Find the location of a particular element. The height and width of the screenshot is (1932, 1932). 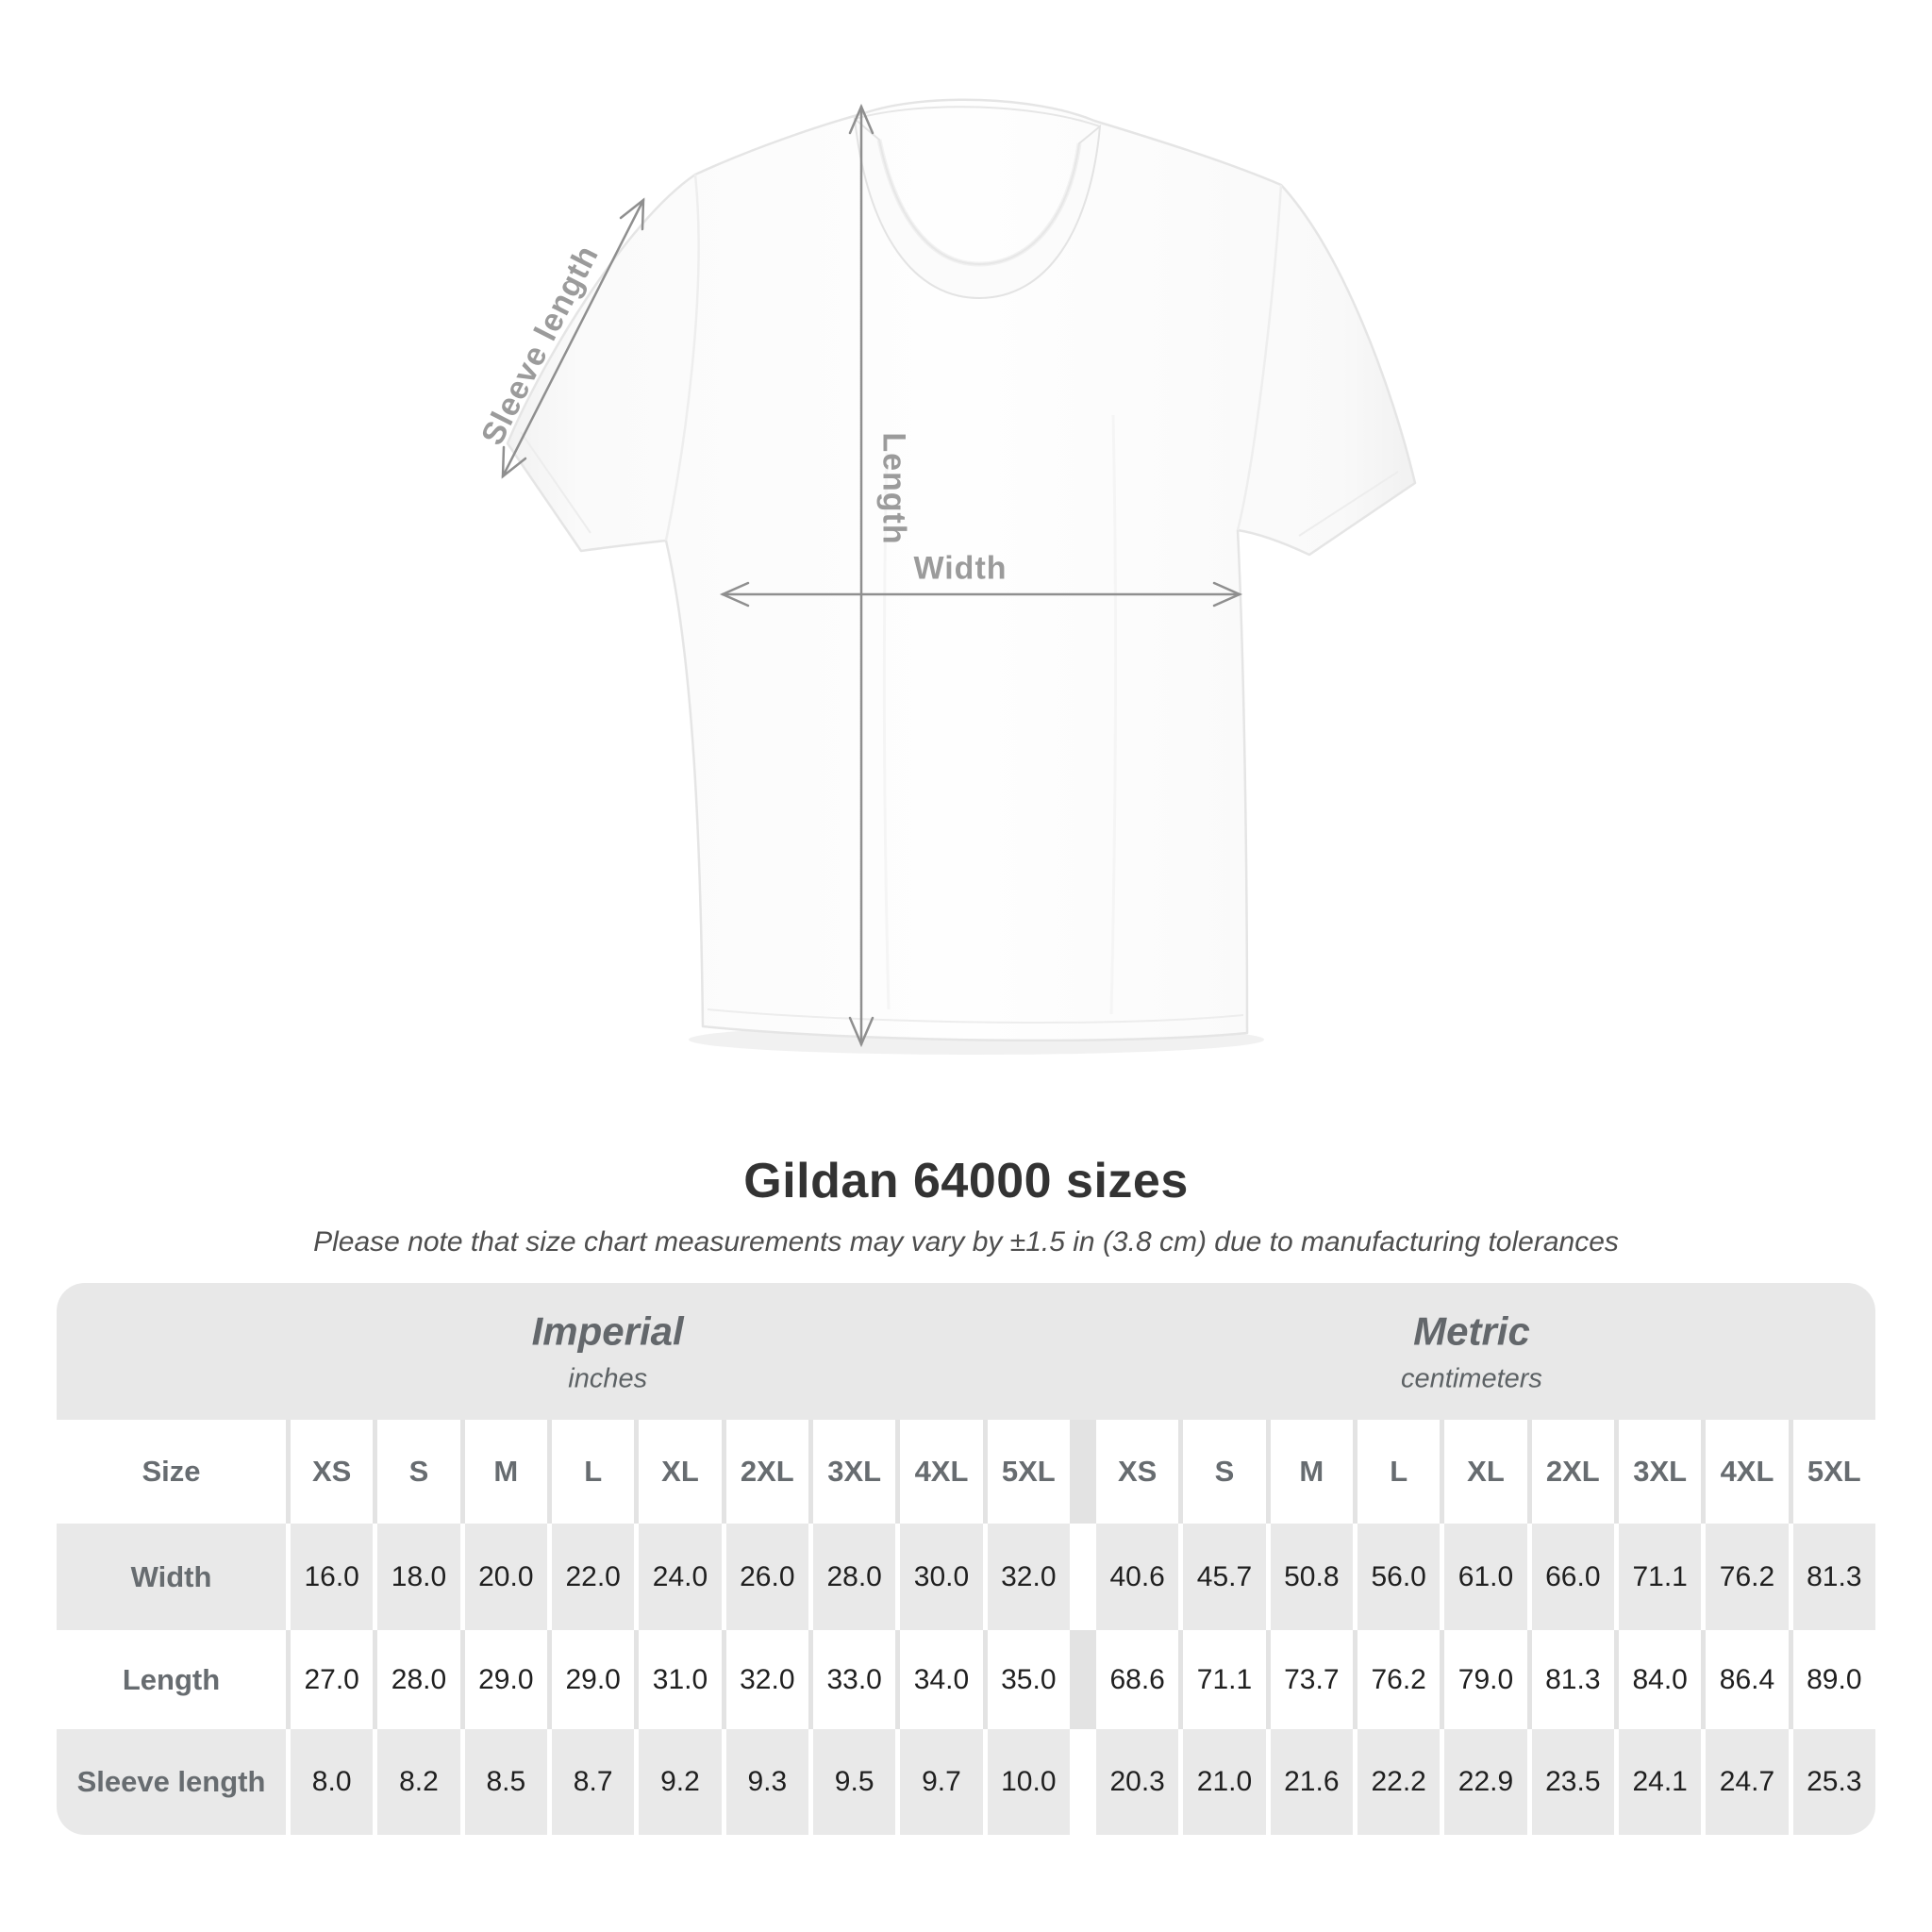

width-metric-value: 61.0 is located at coordinates (1486, 1577).